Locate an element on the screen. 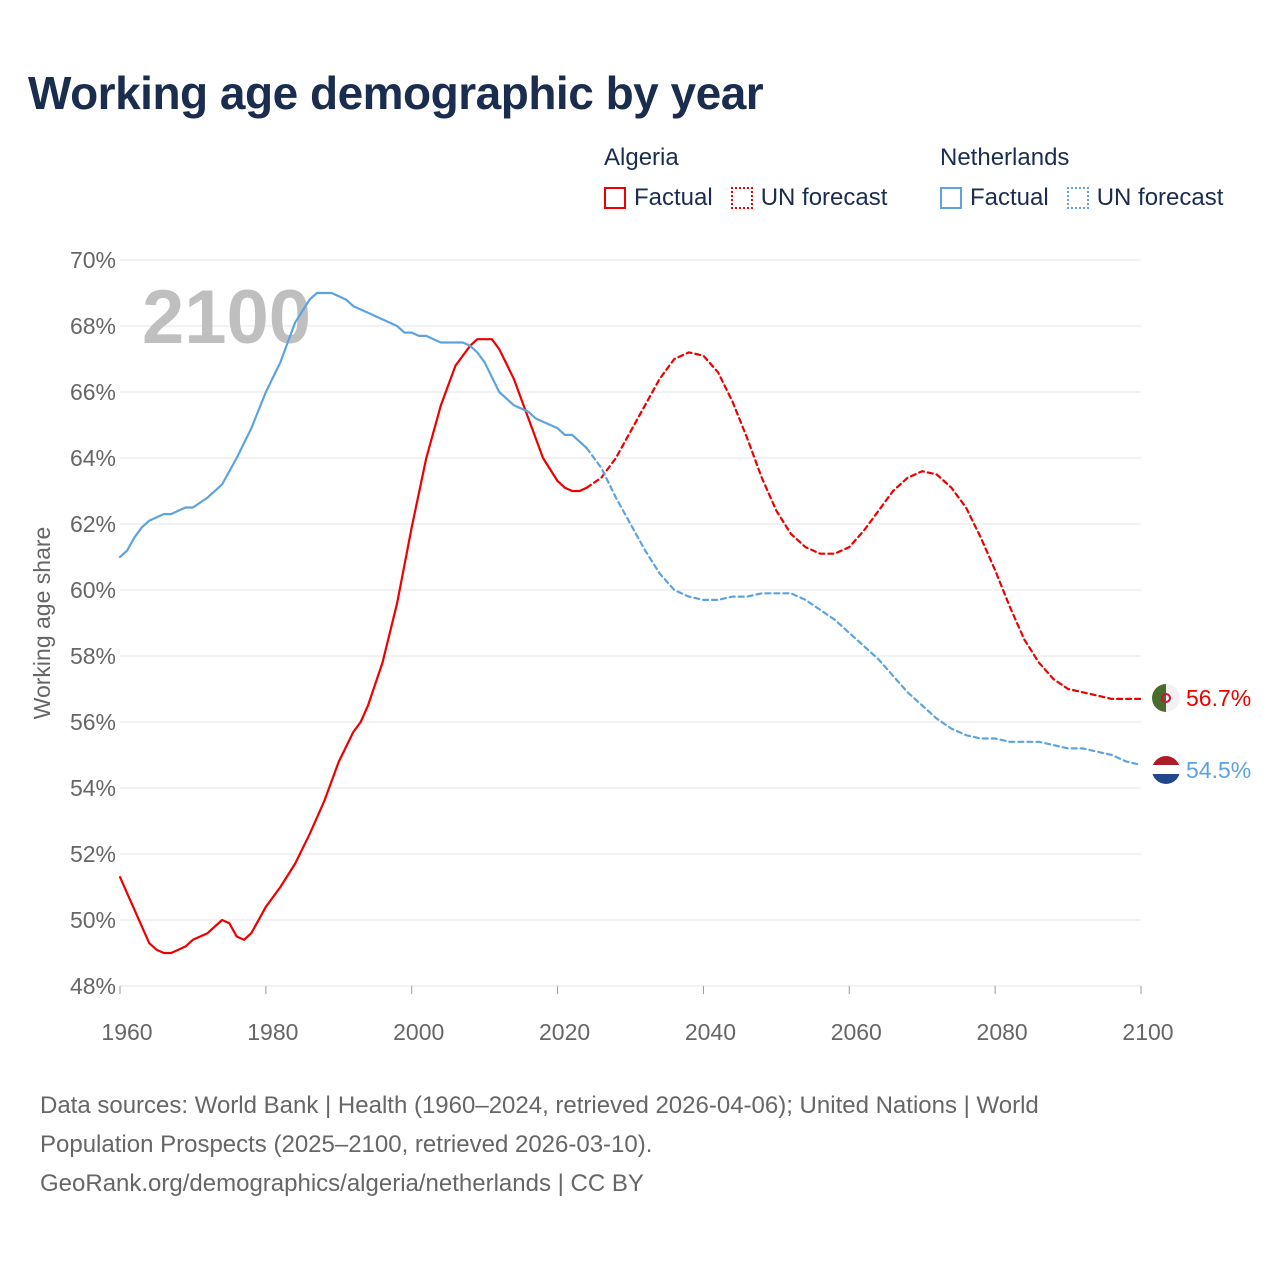  legend-algeria-factual: Factual is located at coordinates (658, 198).